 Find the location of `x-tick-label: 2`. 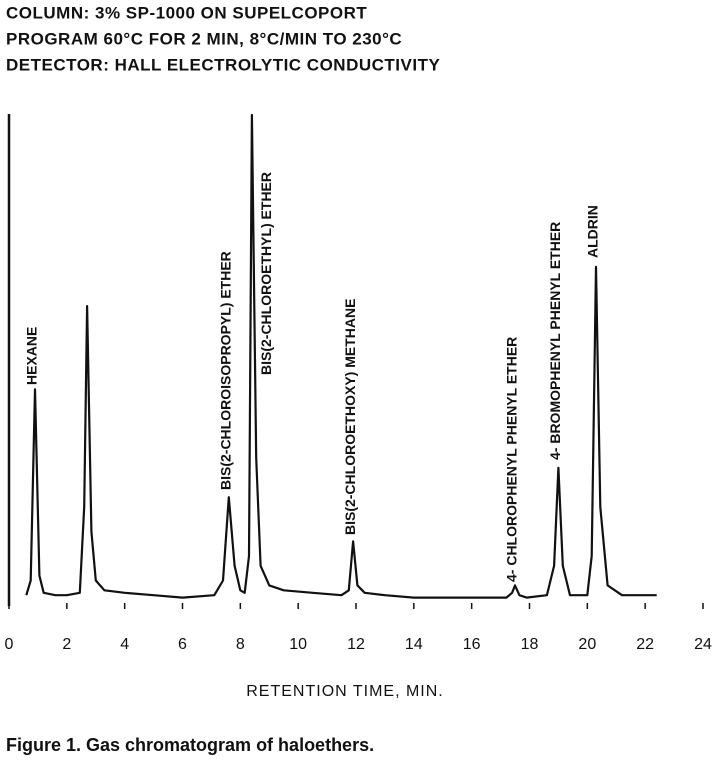

x-tick-label: 2 is located at coordinates (66, 644).